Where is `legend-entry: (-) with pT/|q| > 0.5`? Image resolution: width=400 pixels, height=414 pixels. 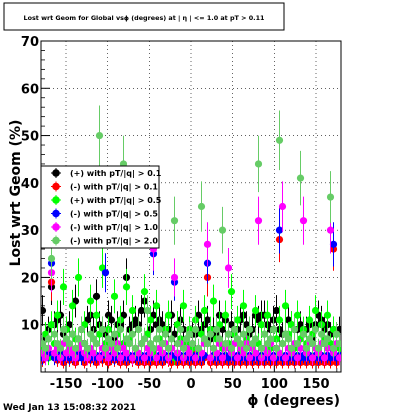 legend-entry: (-) with pT/|q| > 0.5 is located at coordinates (104, 213).